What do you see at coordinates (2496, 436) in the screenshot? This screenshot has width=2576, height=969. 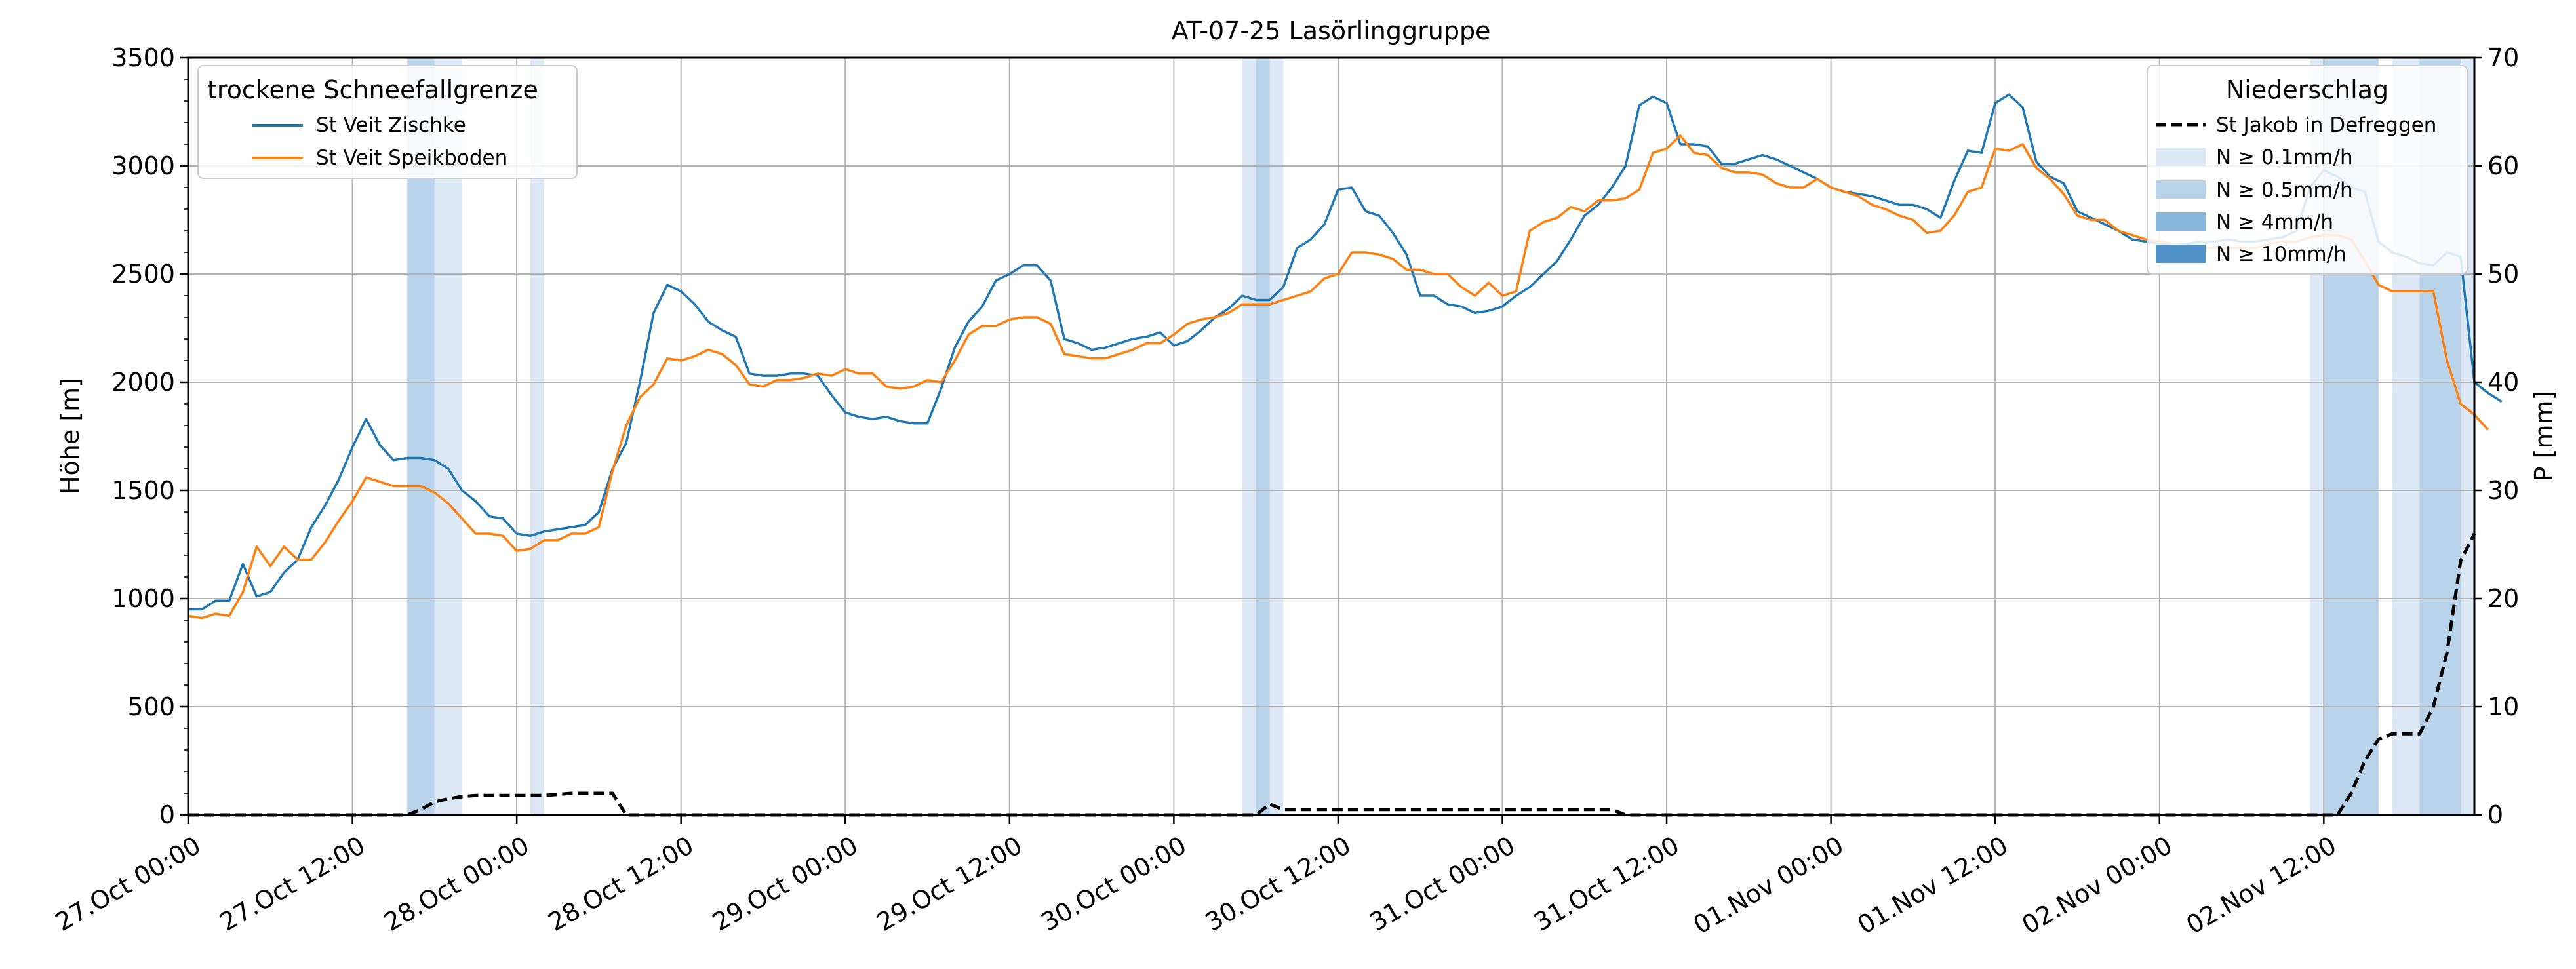 I see `right-y-axis: 0 10 20 30 40 50 60 70` at bounding box center [2496, 436].